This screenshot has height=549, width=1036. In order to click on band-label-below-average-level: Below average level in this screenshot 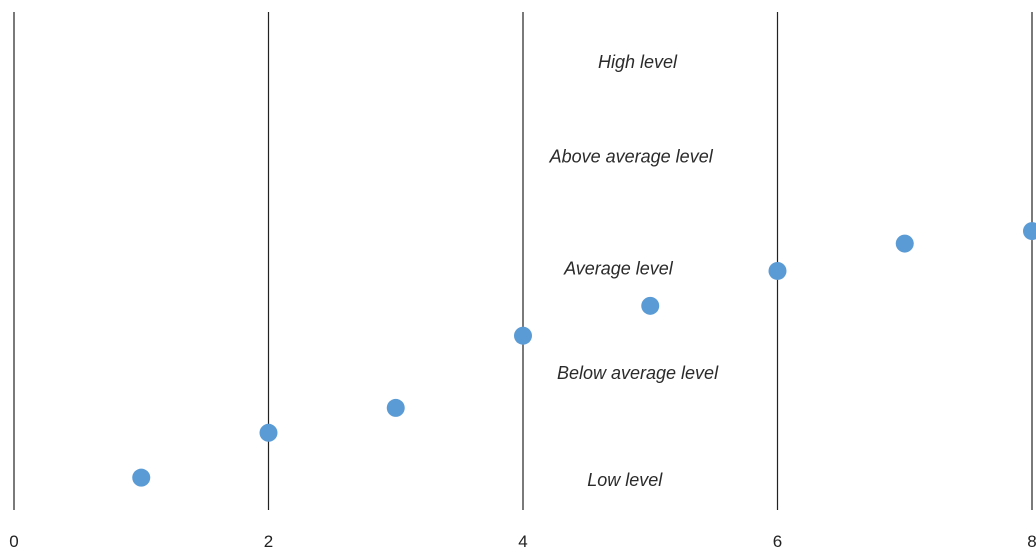, I will do `click(638, 373)`.